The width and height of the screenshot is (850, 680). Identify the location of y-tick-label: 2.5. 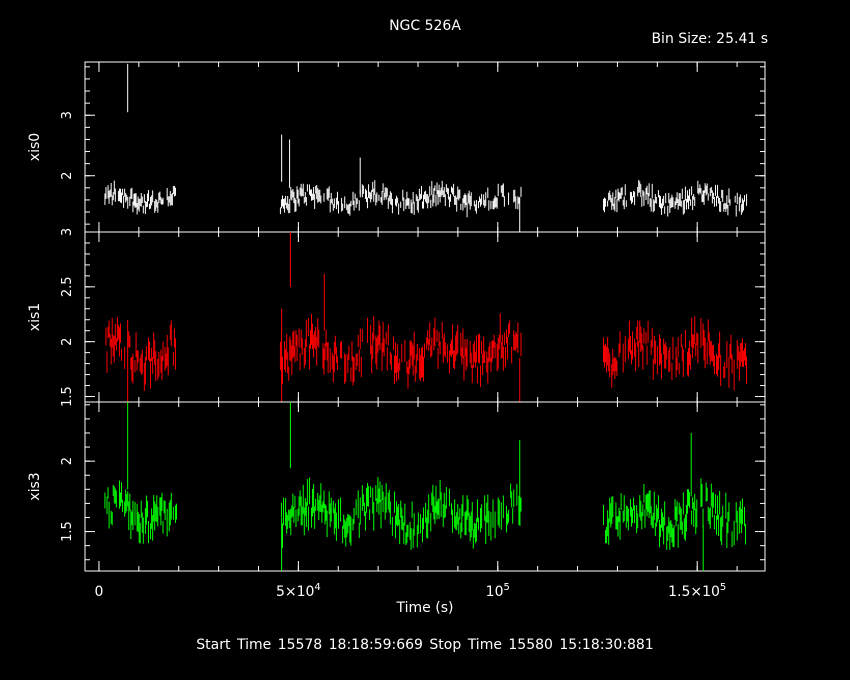
(67, 286).